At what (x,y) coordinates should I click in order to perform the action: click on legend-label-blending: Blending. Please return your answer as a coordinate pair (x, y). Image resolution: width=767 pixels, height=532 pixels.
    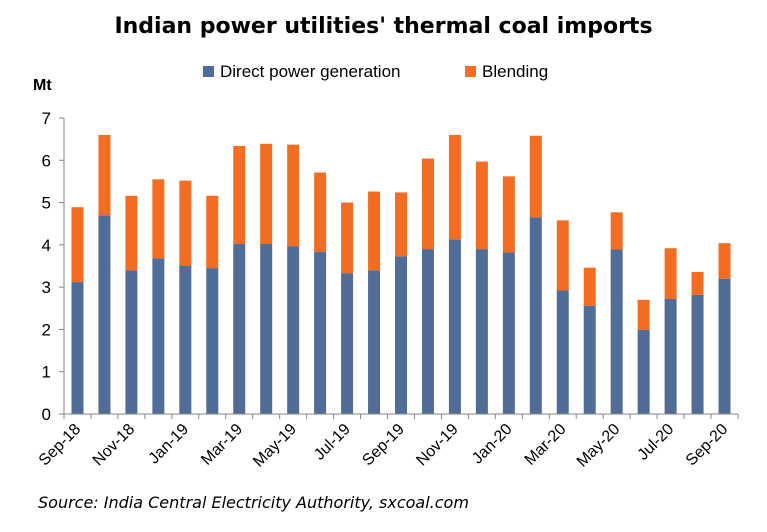
    Looking at the image, I should click on (515, 71).